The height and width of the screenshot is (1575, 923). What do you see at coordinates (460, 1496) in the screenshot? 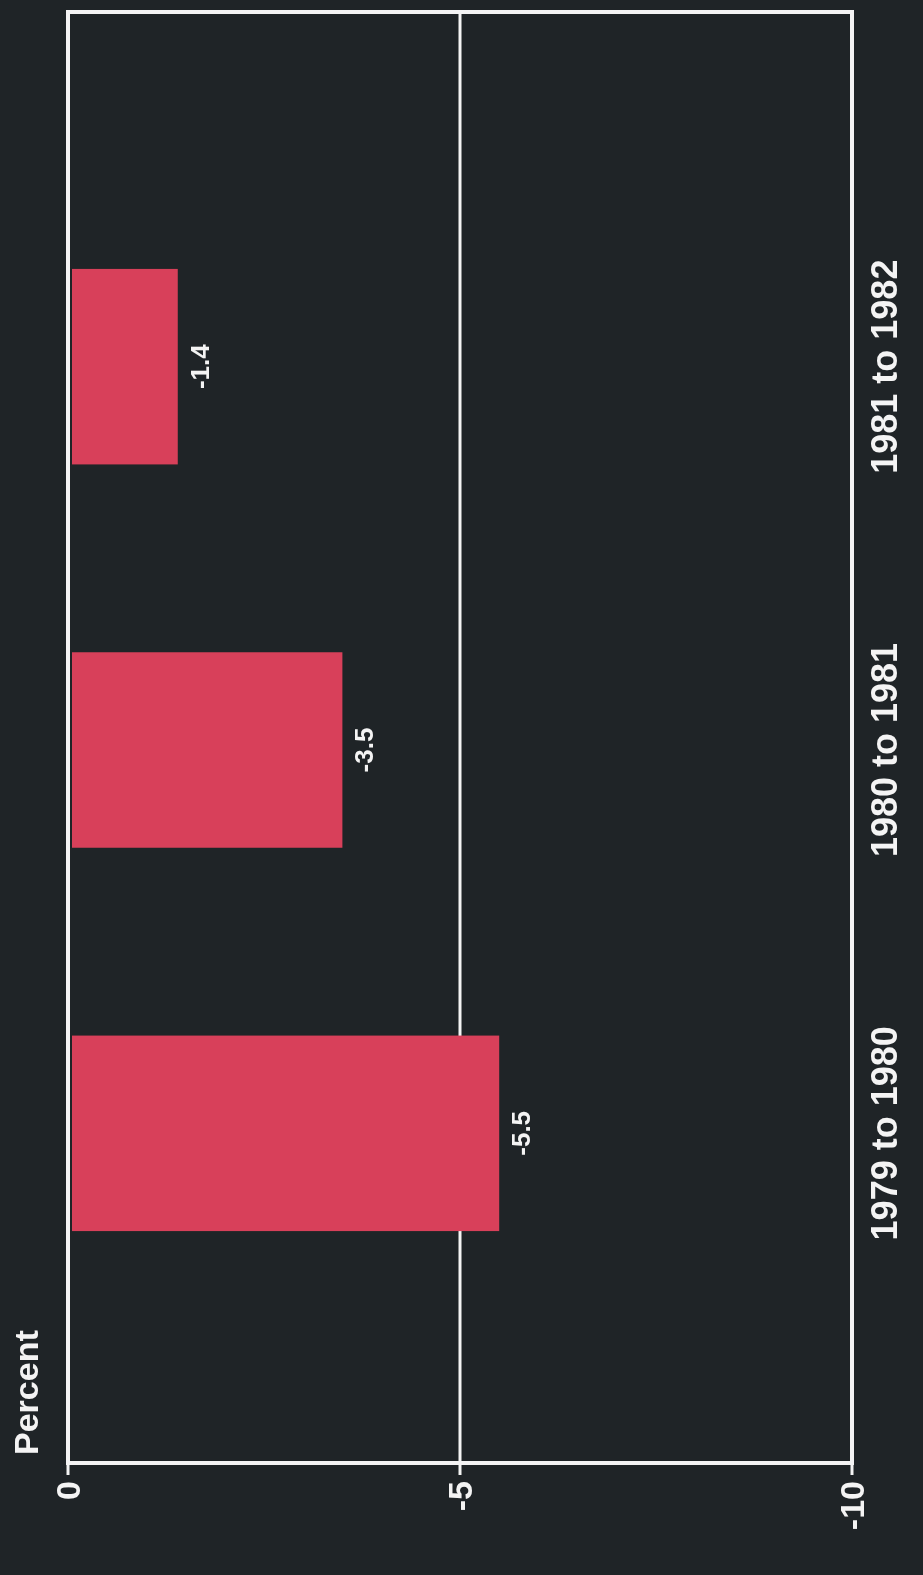
I see `x-tick-label: -5` at bounding box center [460, 1496].